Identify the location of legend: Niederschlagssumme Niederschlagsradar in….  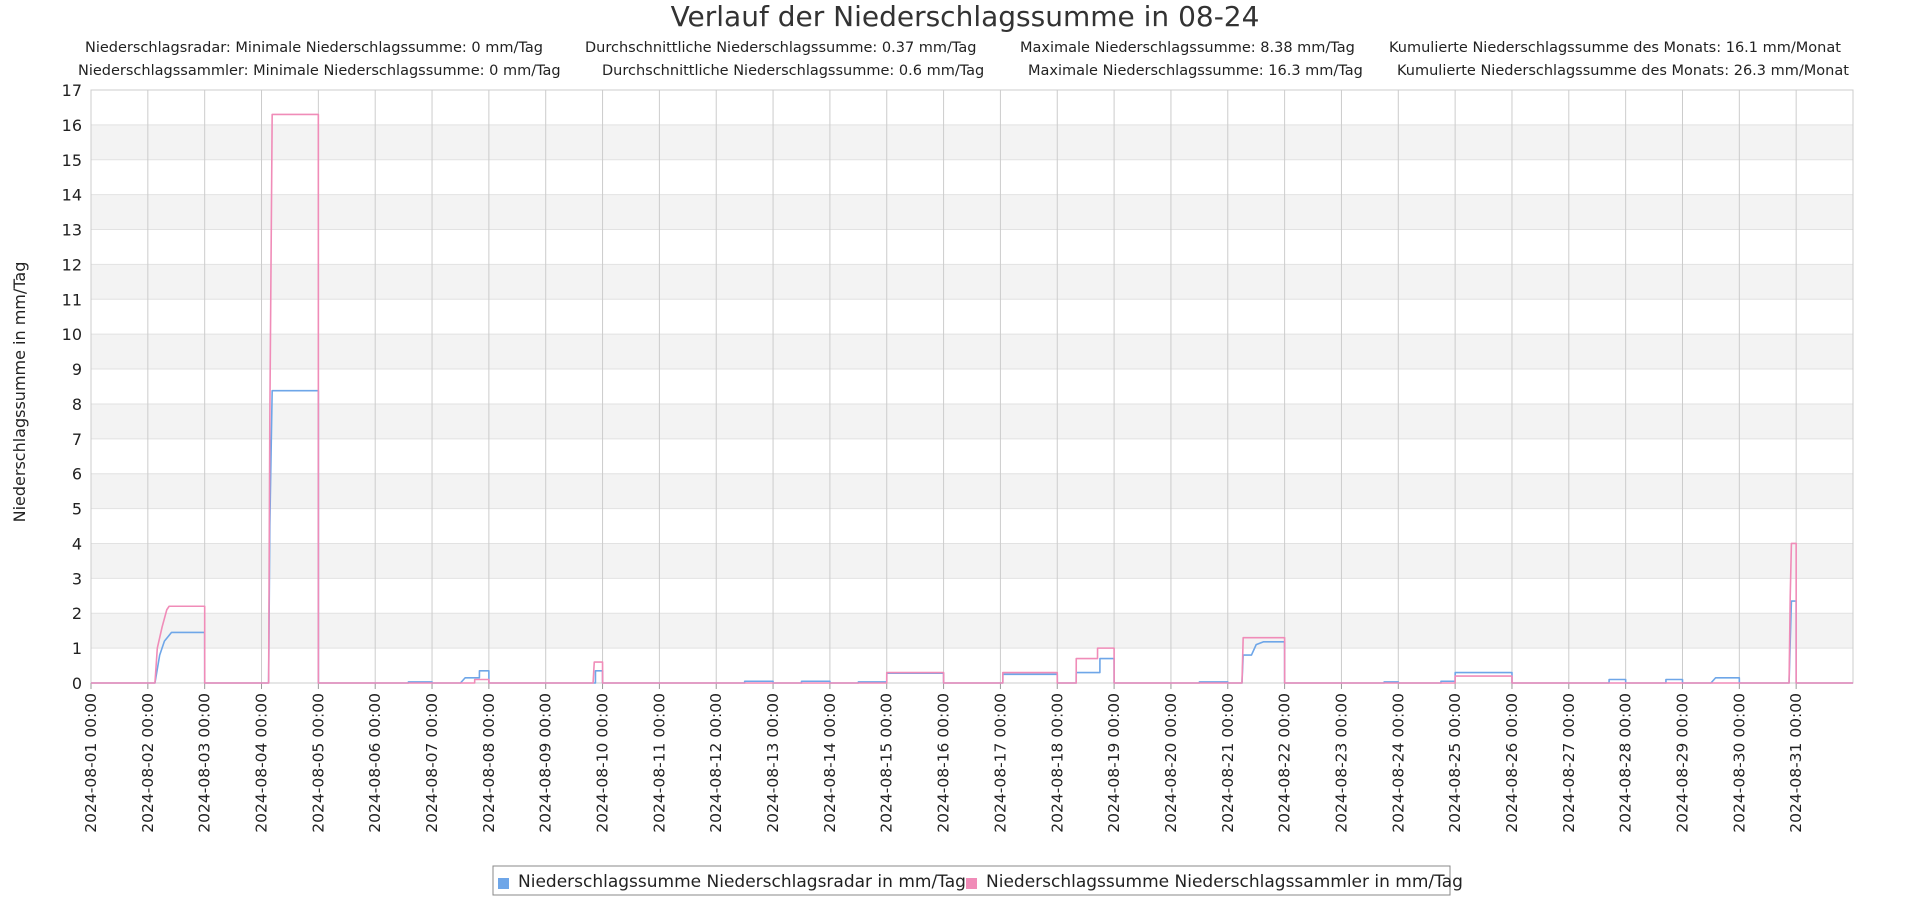
(977, 880).